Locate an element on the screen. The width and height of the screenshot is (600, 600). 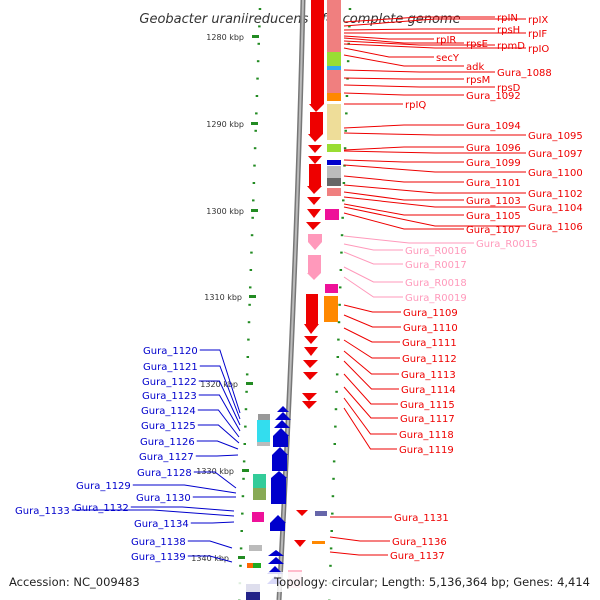
gene-label: rpsE is located at coordinates (477, 44).